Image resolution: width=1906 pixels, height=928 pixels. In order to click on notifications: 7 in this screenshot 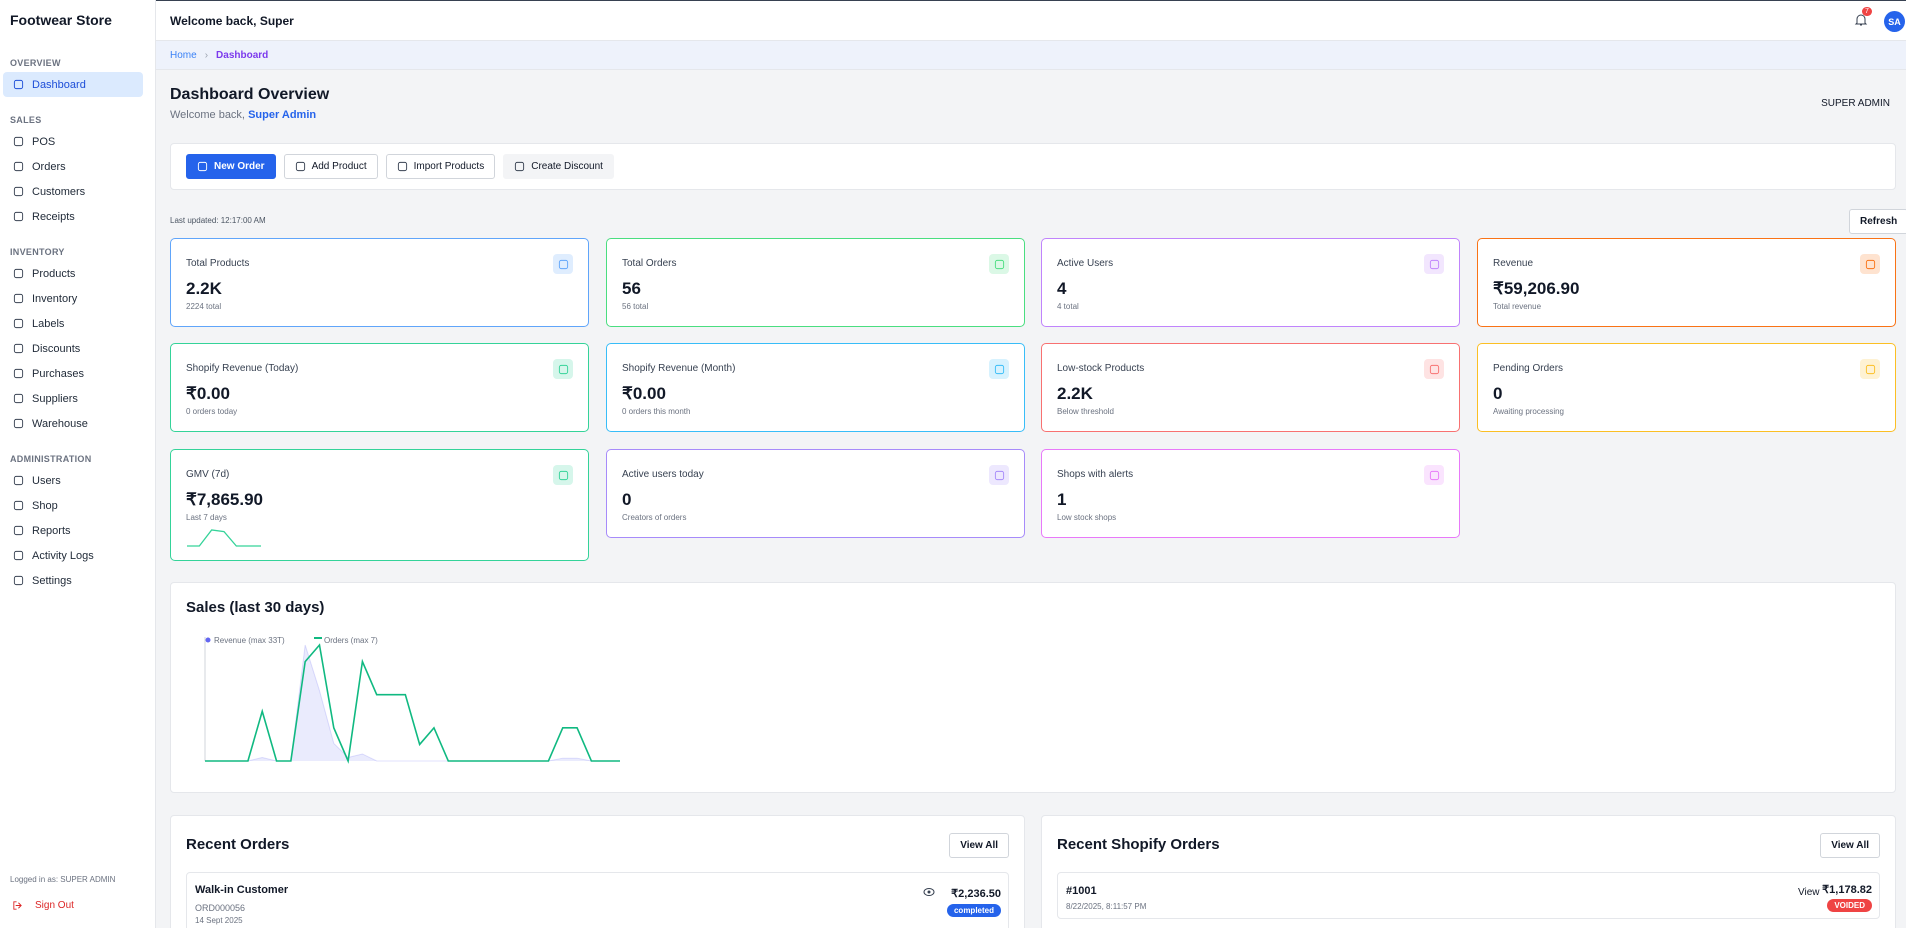, I will do `click(1863, 19)`.